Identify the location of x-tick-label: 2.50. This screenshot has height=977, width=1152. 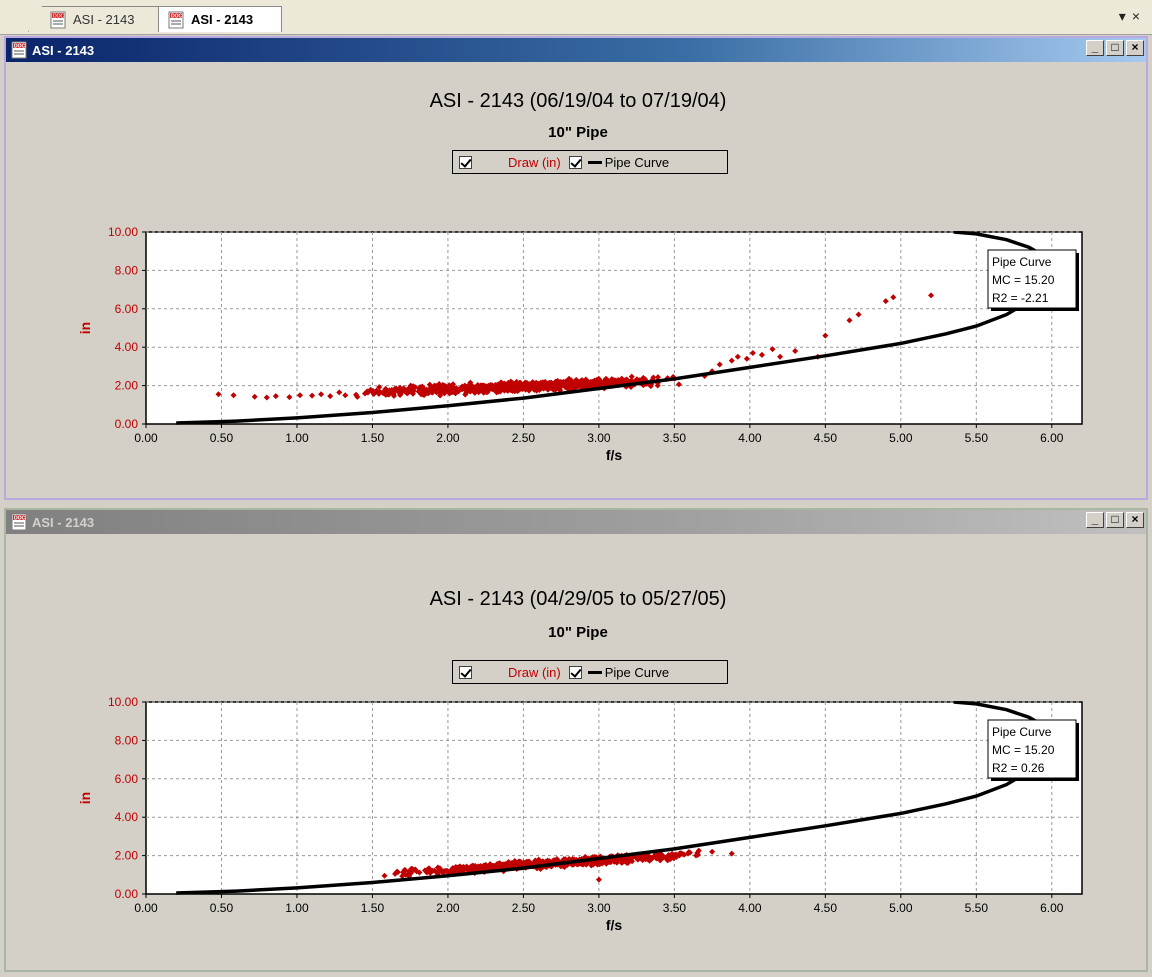
(524, 908).